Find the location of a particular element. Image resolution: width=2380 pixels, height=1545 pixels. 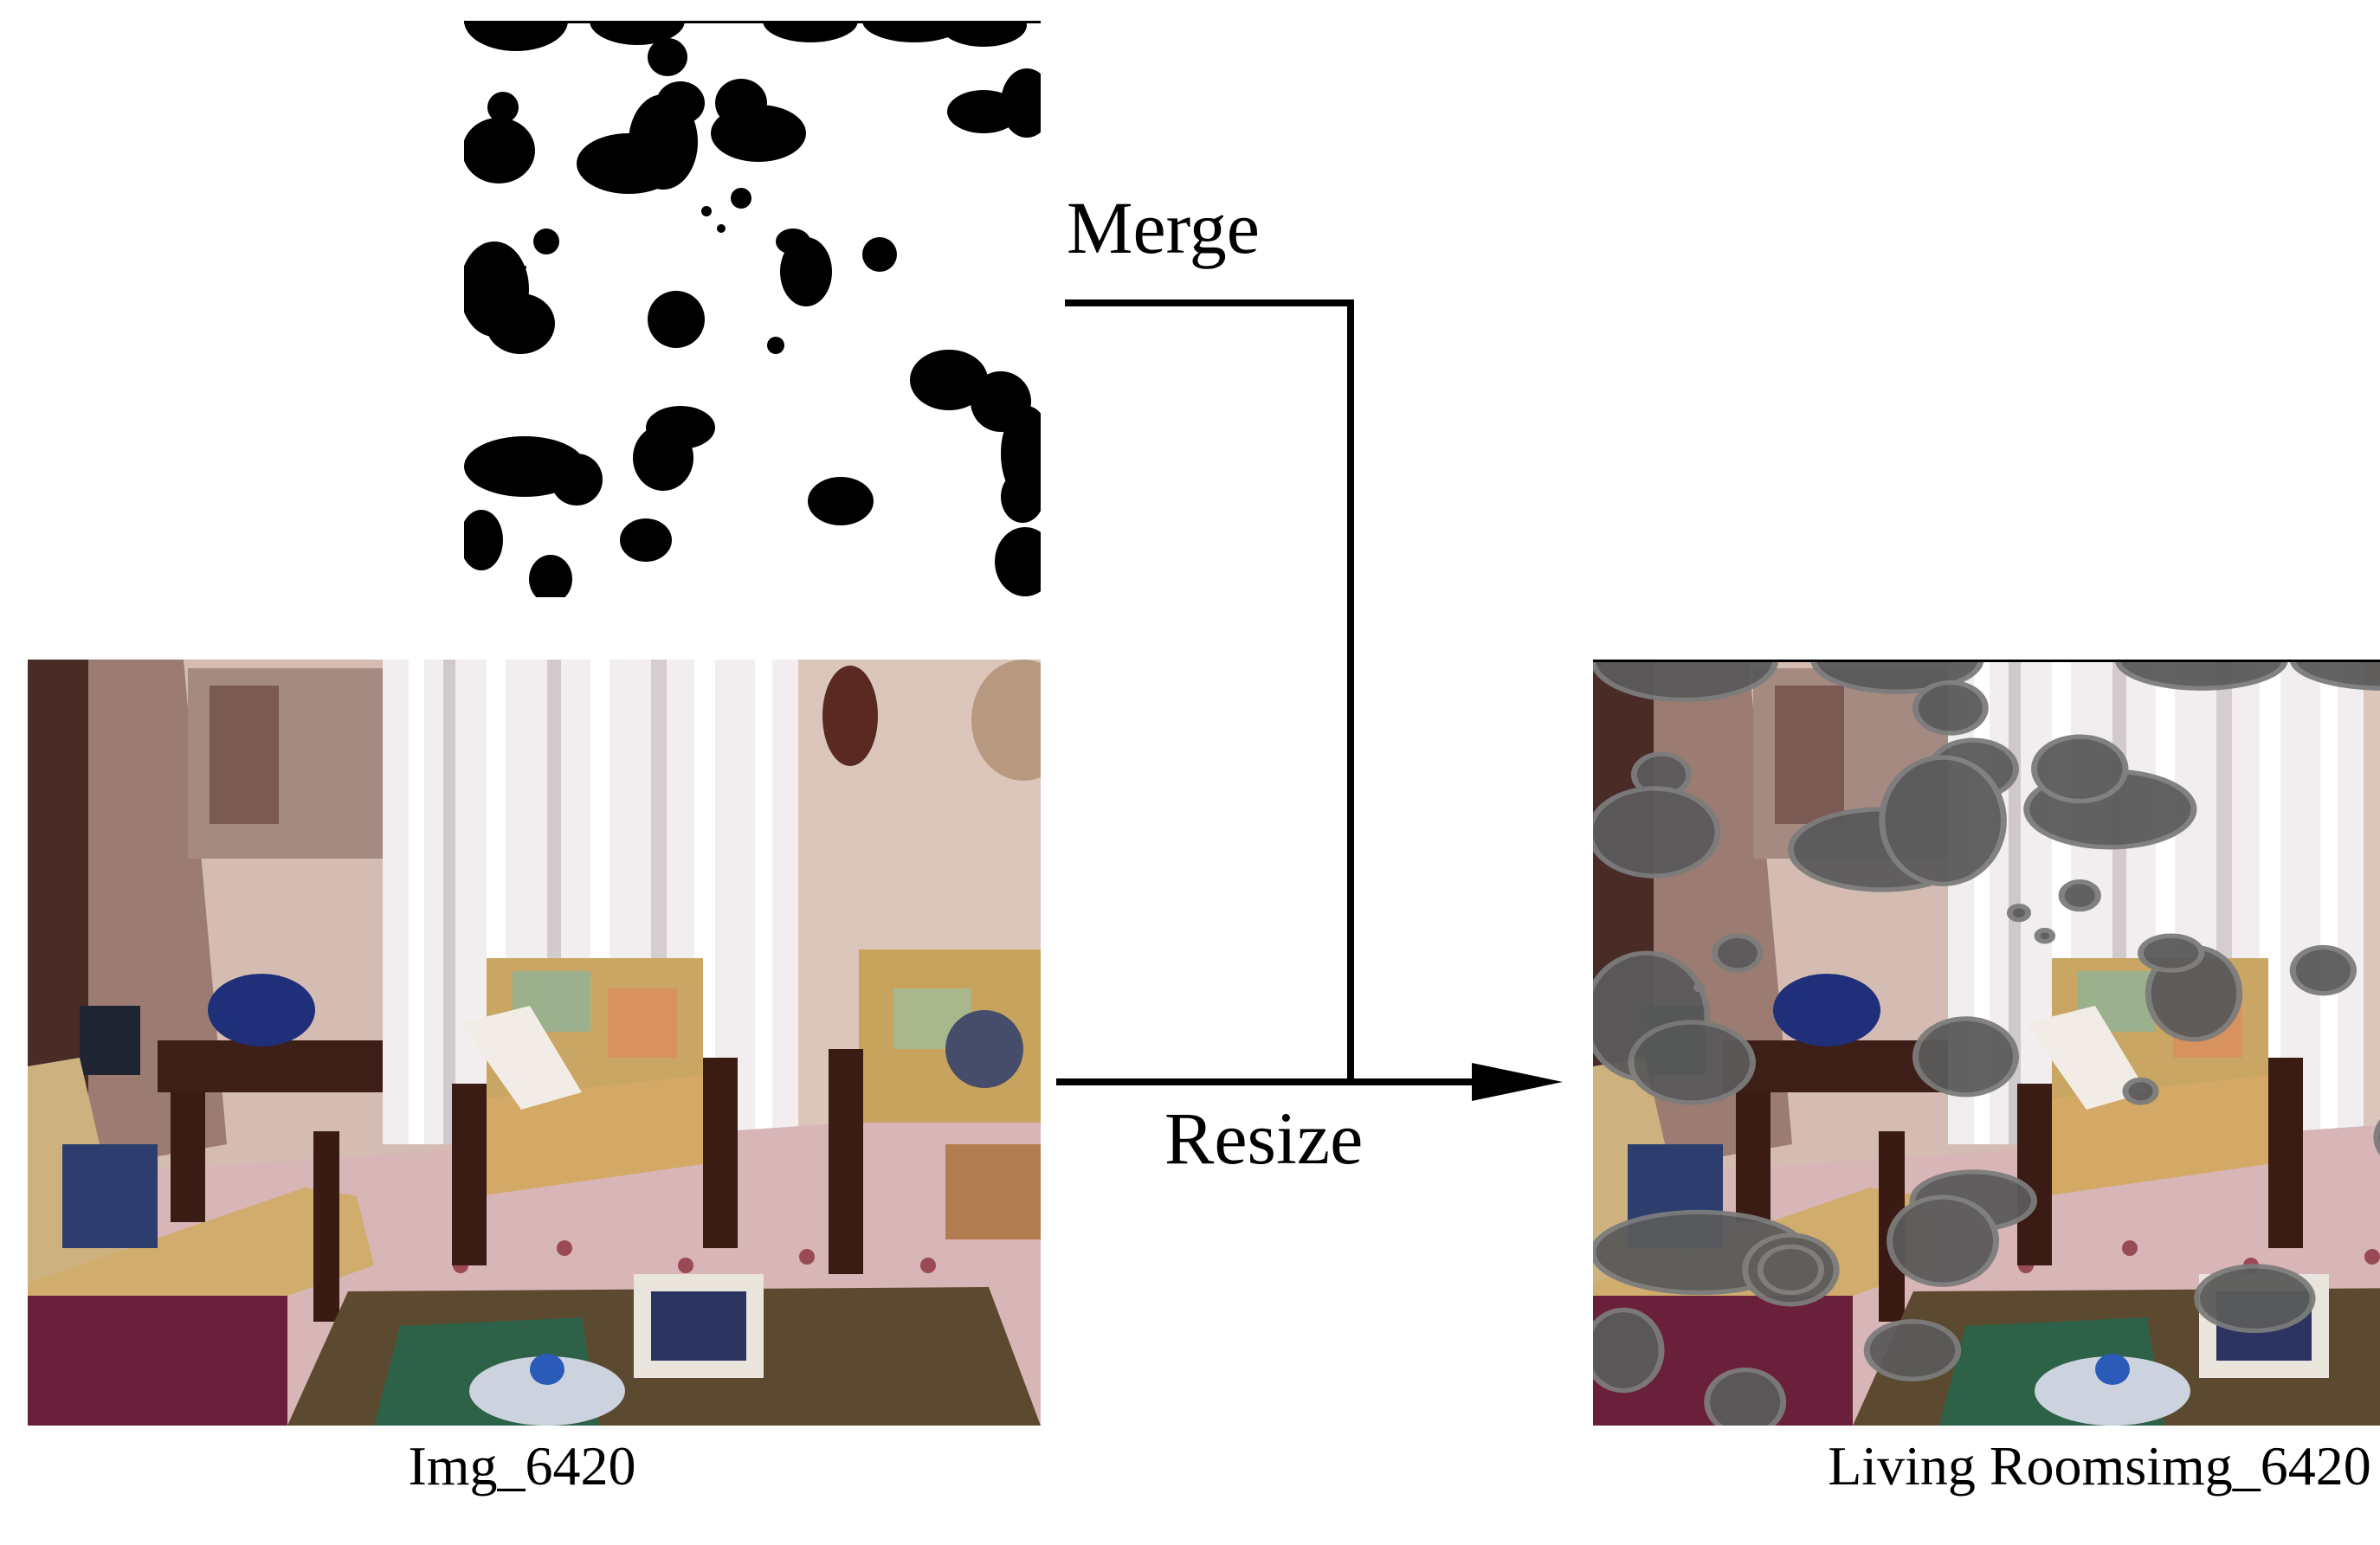

merge-label: Merge is located at coordinates (1163, 227).